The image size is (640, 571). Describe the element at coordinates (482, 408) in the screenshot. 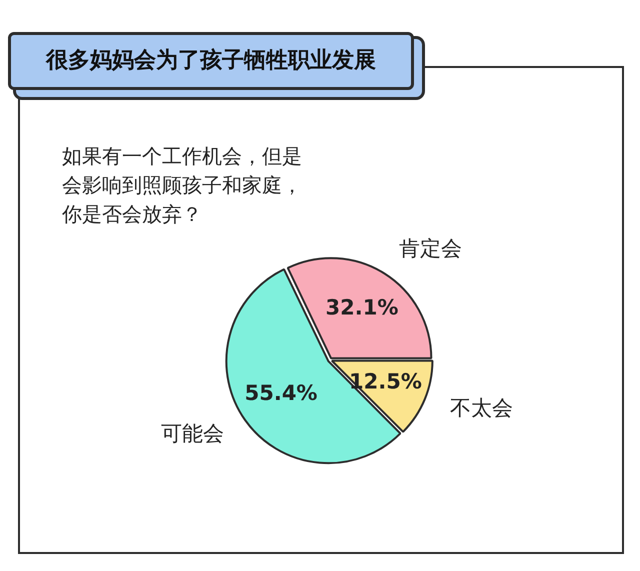

I see `slice-label: 不太会` at that location.